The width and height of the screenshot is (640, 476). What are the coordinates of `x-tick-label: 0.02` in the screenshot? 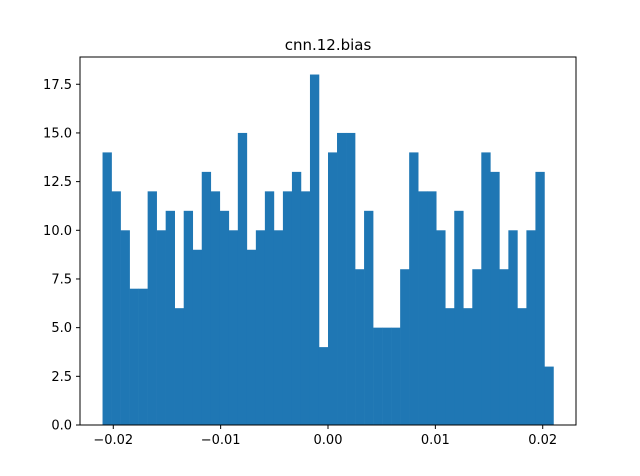 It's located at (542, 440).